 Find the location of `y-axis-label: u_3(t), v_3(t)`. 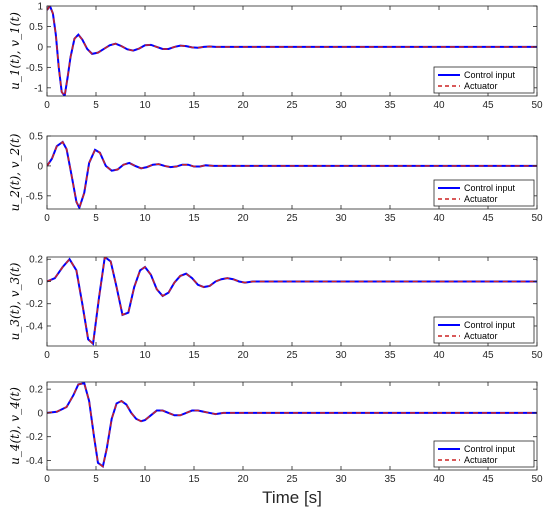

y-axis-label: u_3(t), v_3(t) is located at coordinates (15, 301).